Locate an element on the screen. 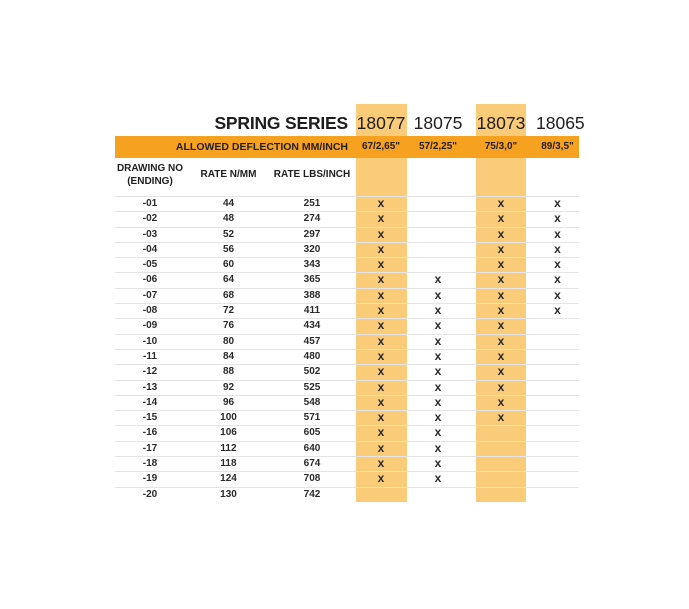 The image size is (689, 609). rate-lbs-cell: 708 is located at coordinates (312, 479).